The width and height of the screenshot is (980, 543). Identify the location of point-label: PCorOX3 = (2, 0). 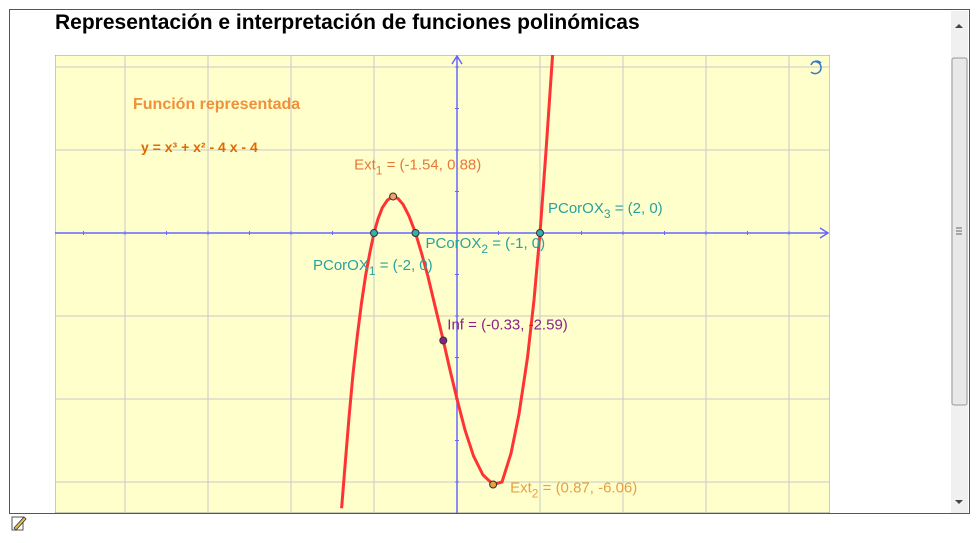
(605, 210).